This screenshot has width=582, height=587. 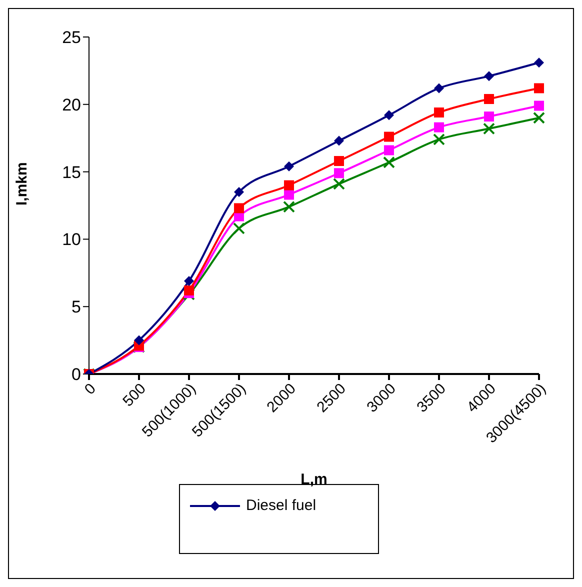 What do you see at coordinates (71, 240) in the screenshot?
I see `y-tick-label: 10` at bounding box center [71, 240].